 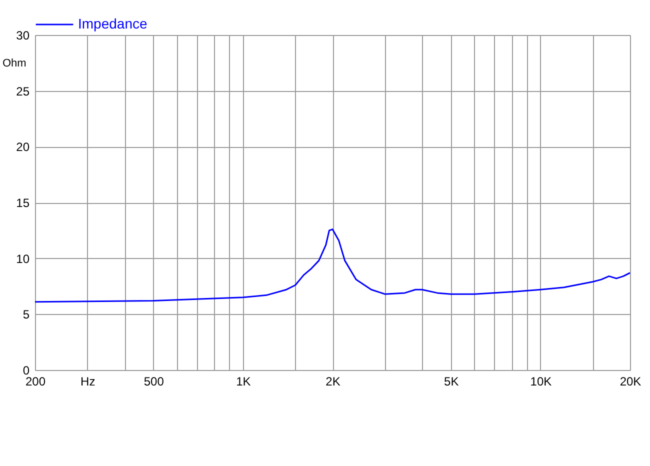 What do you see at coordinates (23, 91) in the screenshot?
I see `y-tick-label: 25` at bounding box center [23, 91].